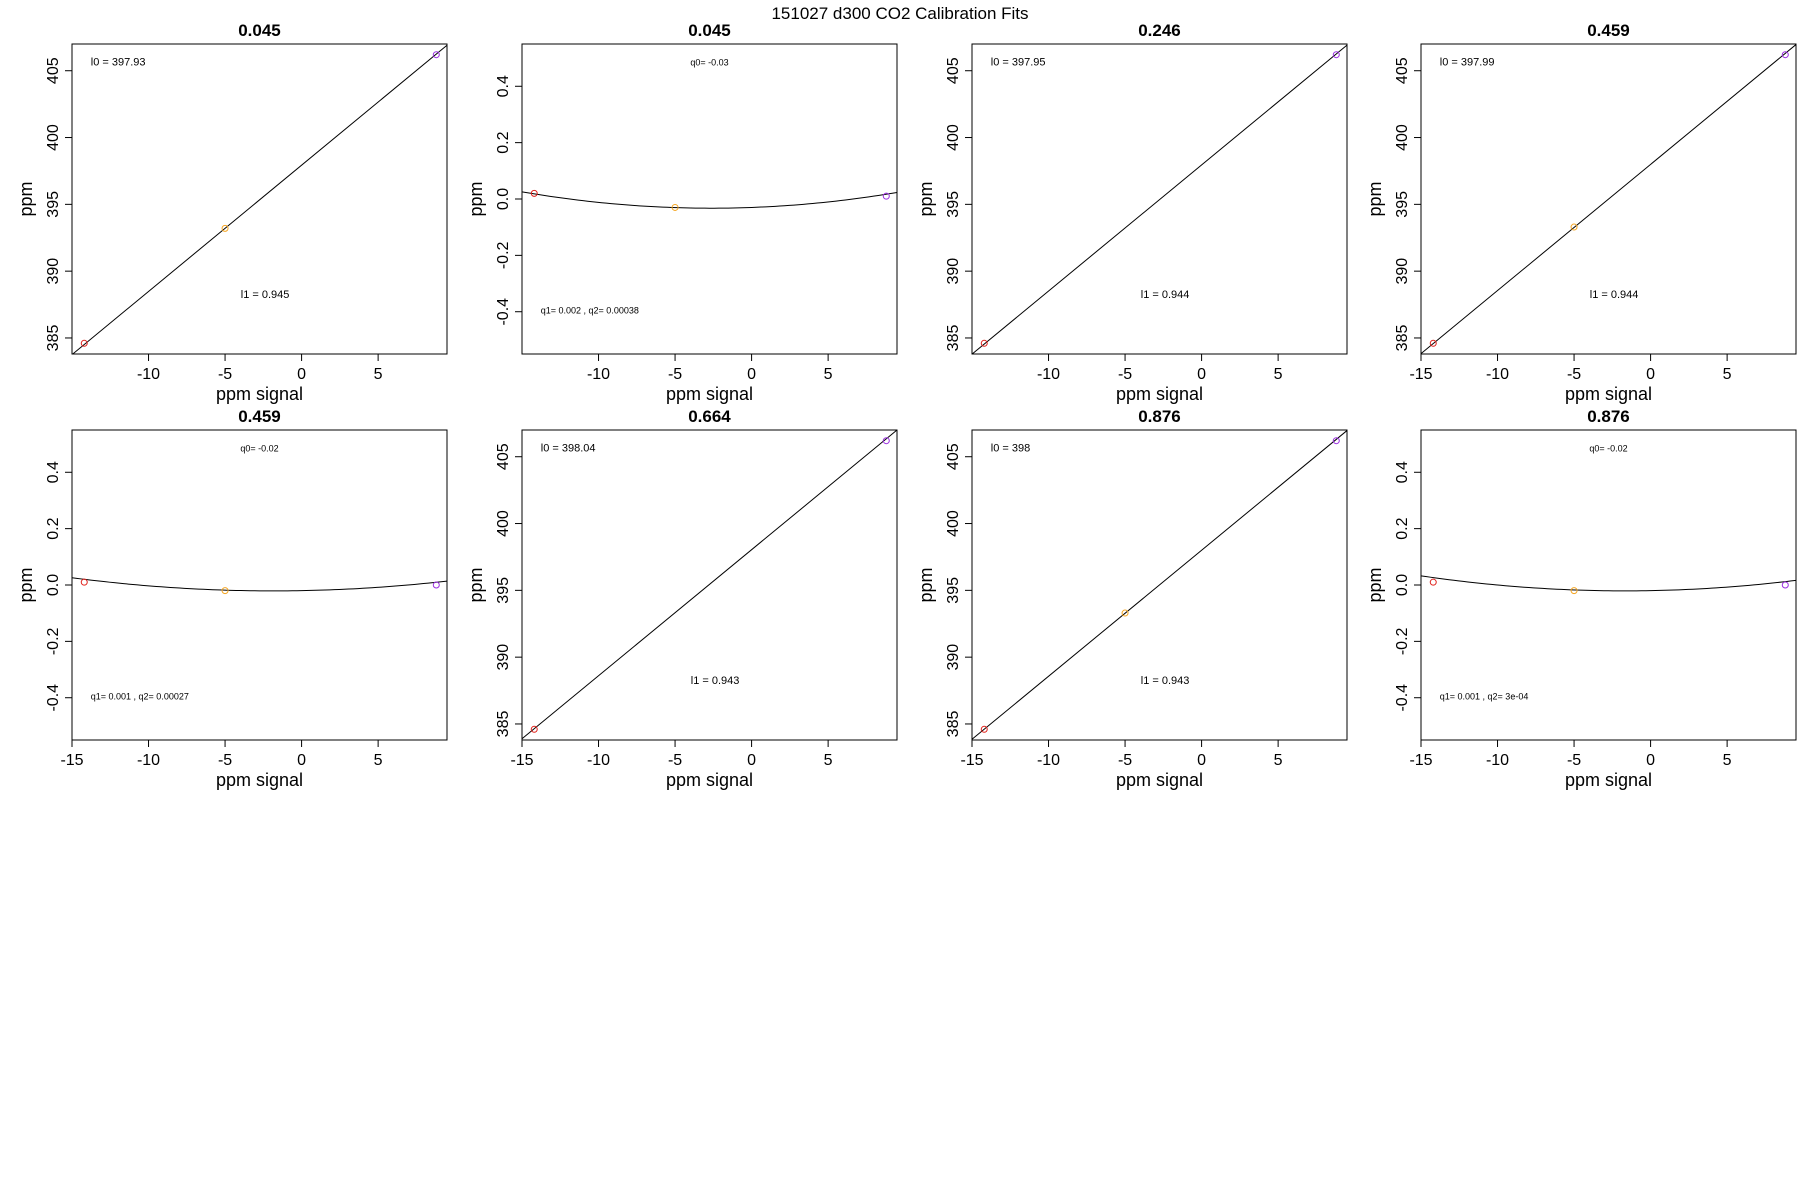 The image size is (1800, 1200). I want to click on panel-title: 0.045, so click(709, 30).